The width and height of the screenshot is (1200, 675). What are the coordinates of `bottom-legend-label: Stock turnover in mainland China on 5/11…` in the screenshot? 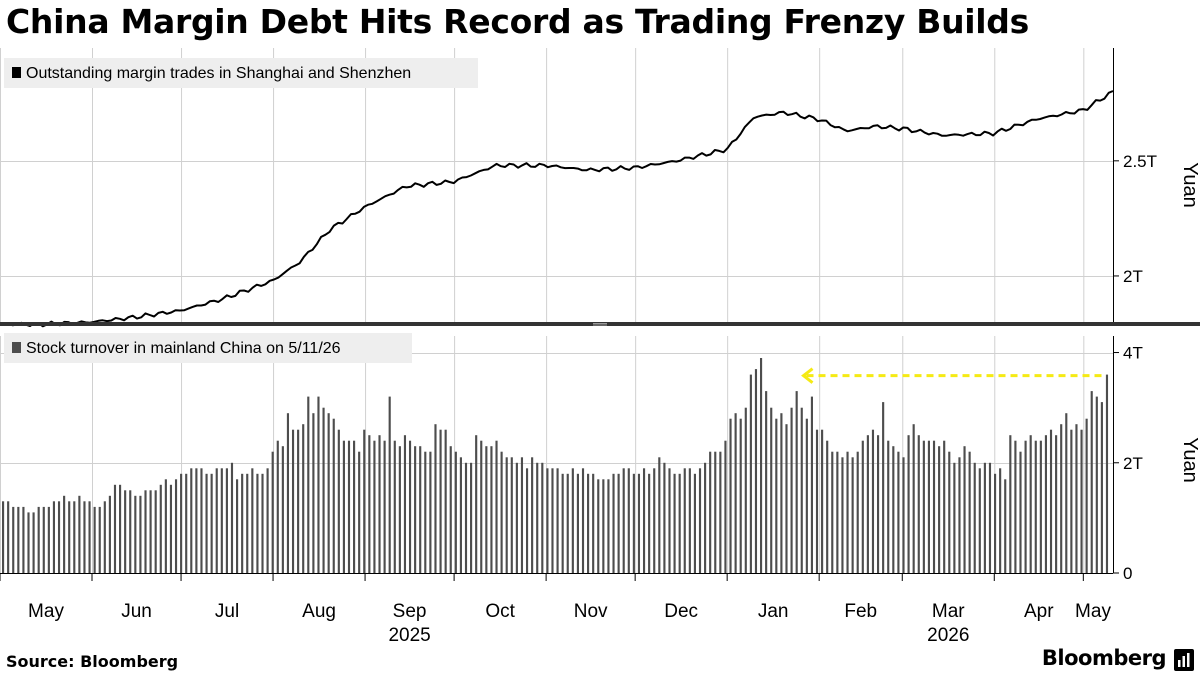 It's located at (183, 348).